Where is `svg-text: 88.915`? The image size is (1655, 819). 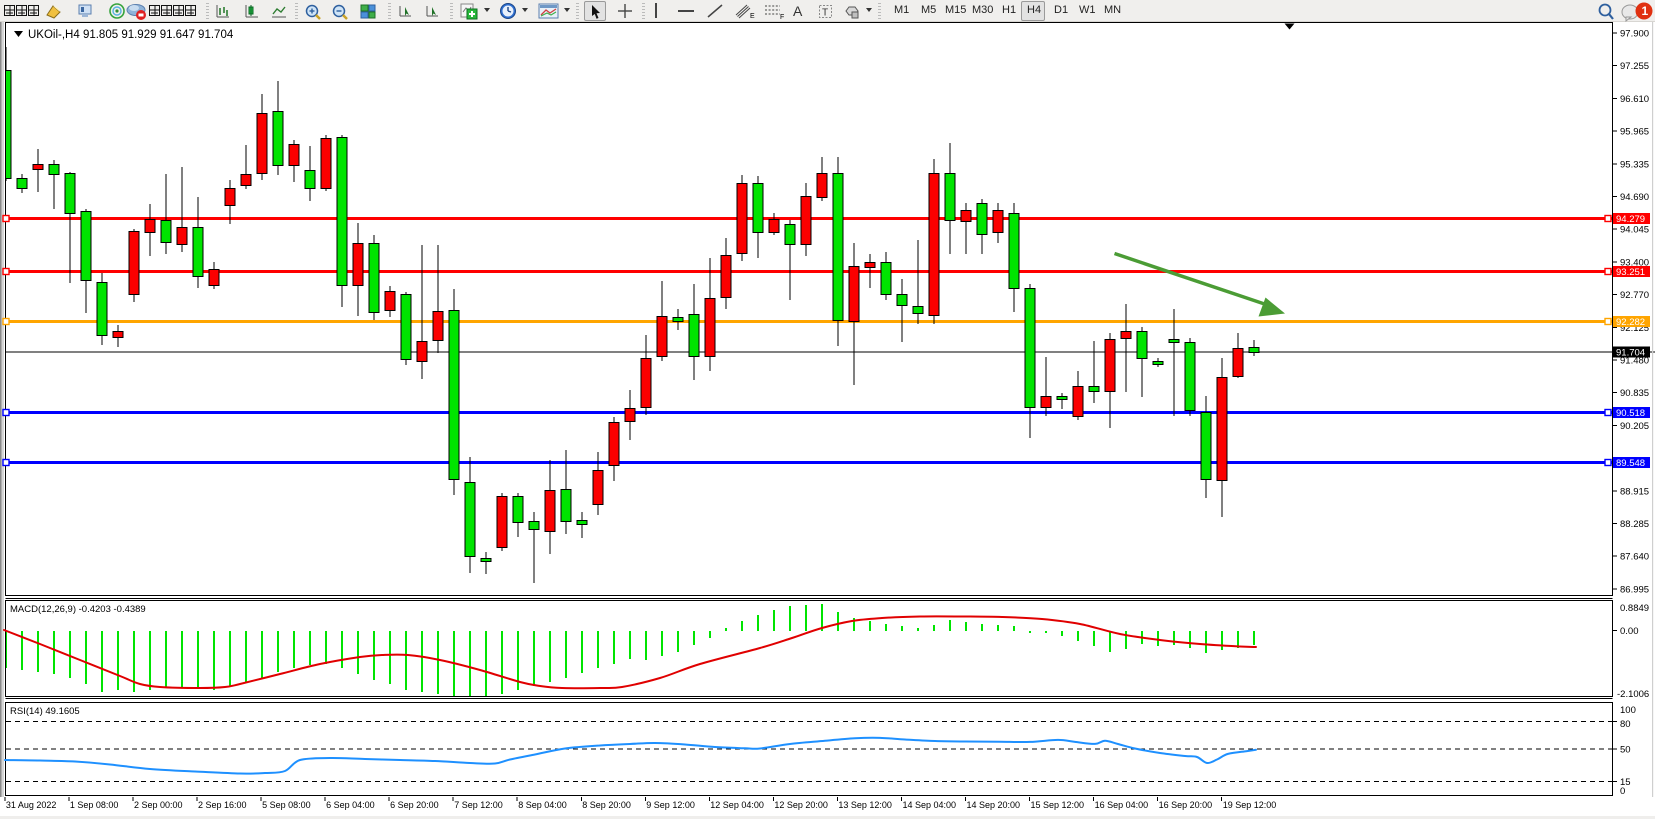
svg-text: 88.915 is located at coordinates (1634, 491).